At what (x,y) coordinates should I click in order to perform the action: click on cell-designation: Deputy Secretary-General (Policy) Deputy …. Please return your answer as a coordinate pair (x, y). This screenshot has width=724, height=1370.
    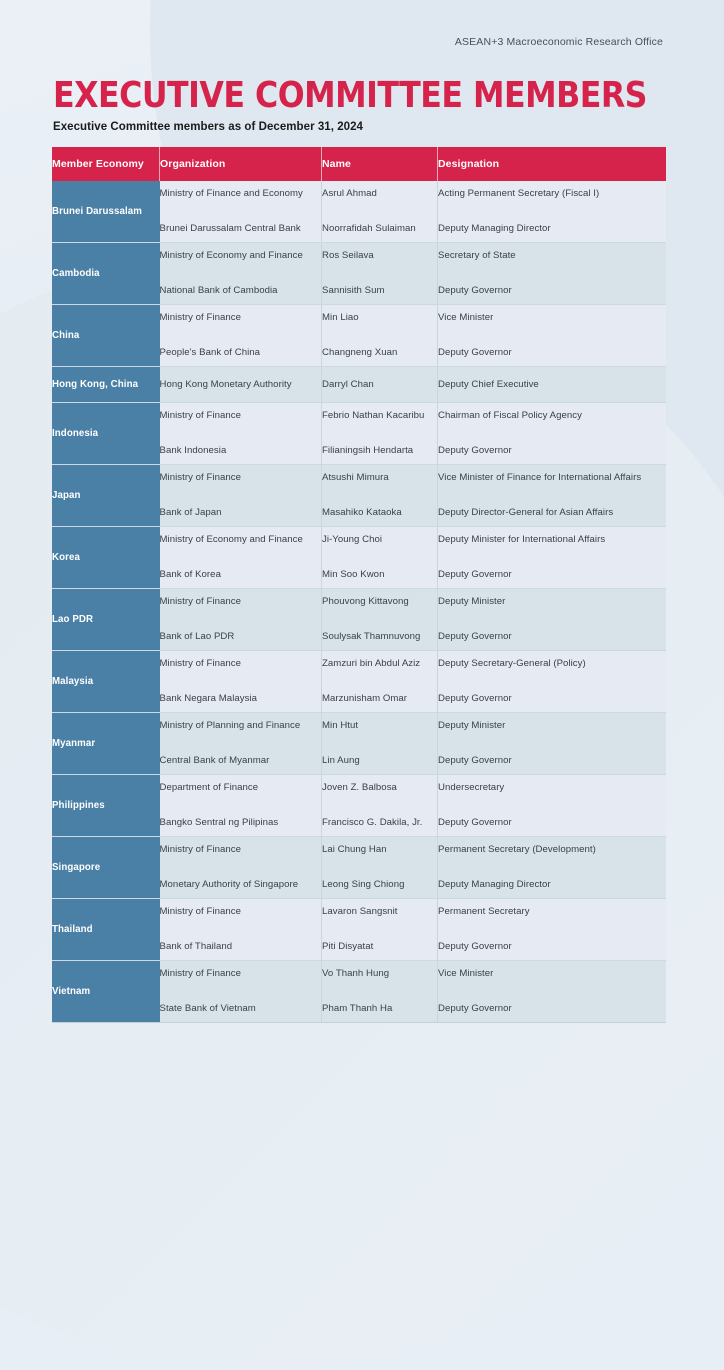
    Looking at the image, I should click on (551, 681).